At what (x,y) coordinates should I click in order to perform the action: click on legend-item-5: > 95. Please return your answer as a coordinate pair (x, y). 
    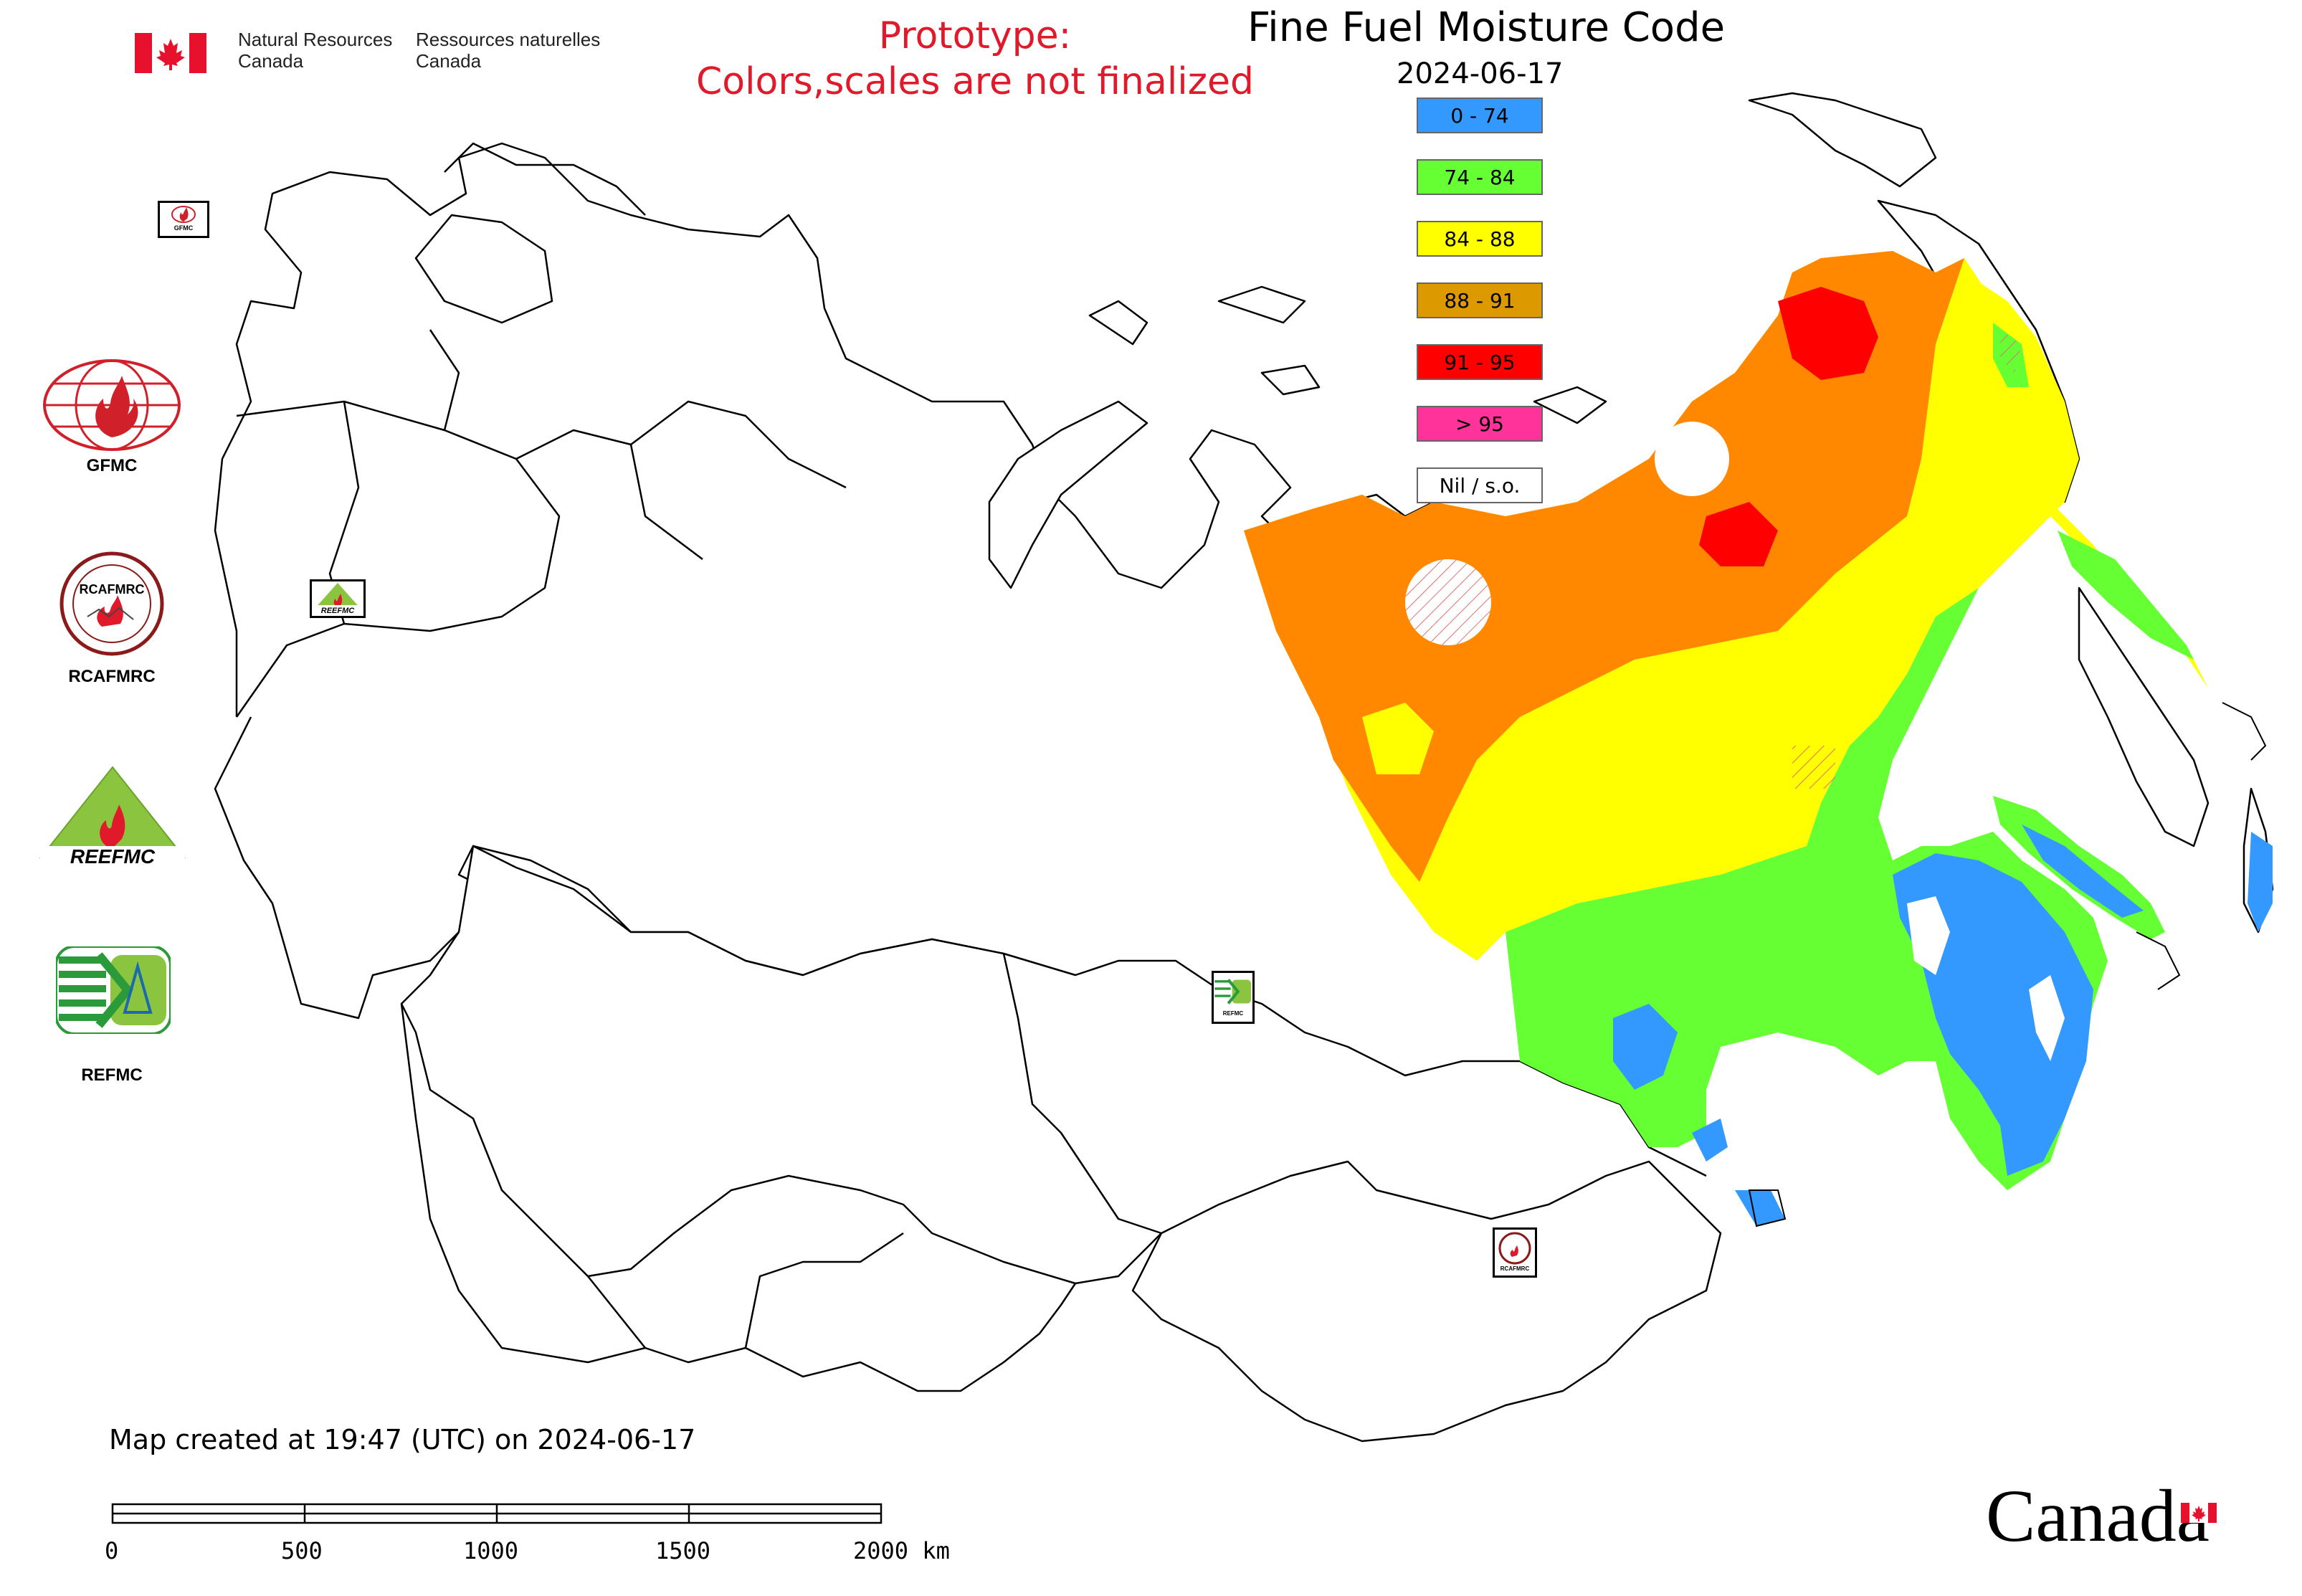
    Looking at the image, I should click on (1480, 424).